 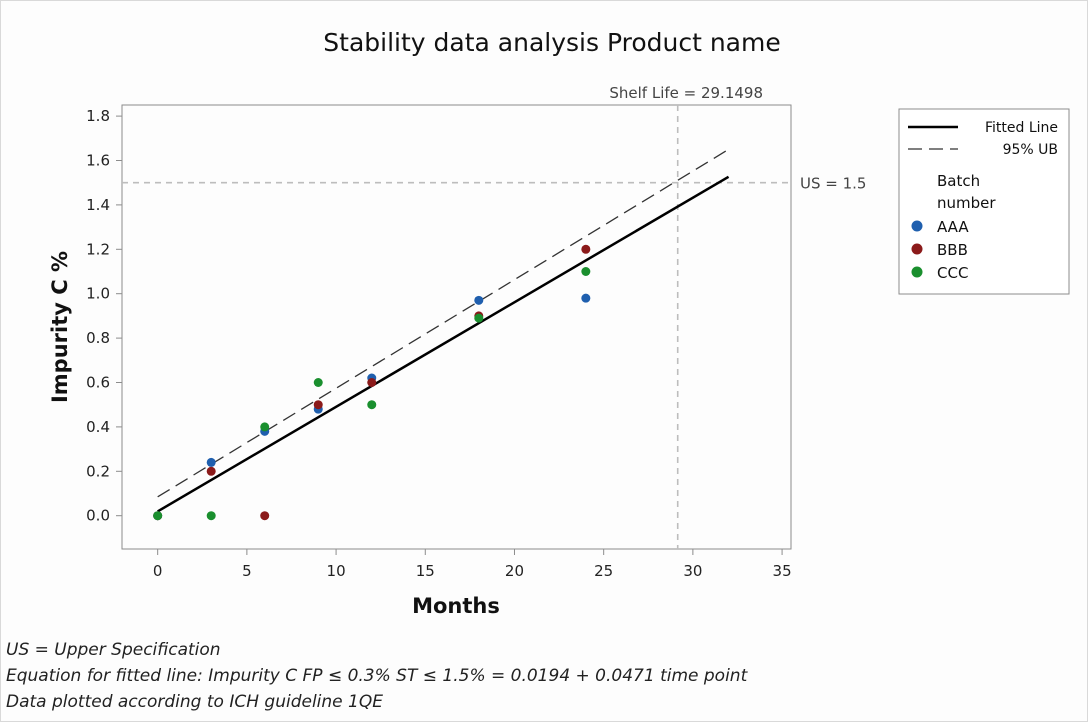 What do you see at coordinates (60, 327) in the screenshot?
I see `y-axis-label: Impurity C %` at bounding box center [60, 327].